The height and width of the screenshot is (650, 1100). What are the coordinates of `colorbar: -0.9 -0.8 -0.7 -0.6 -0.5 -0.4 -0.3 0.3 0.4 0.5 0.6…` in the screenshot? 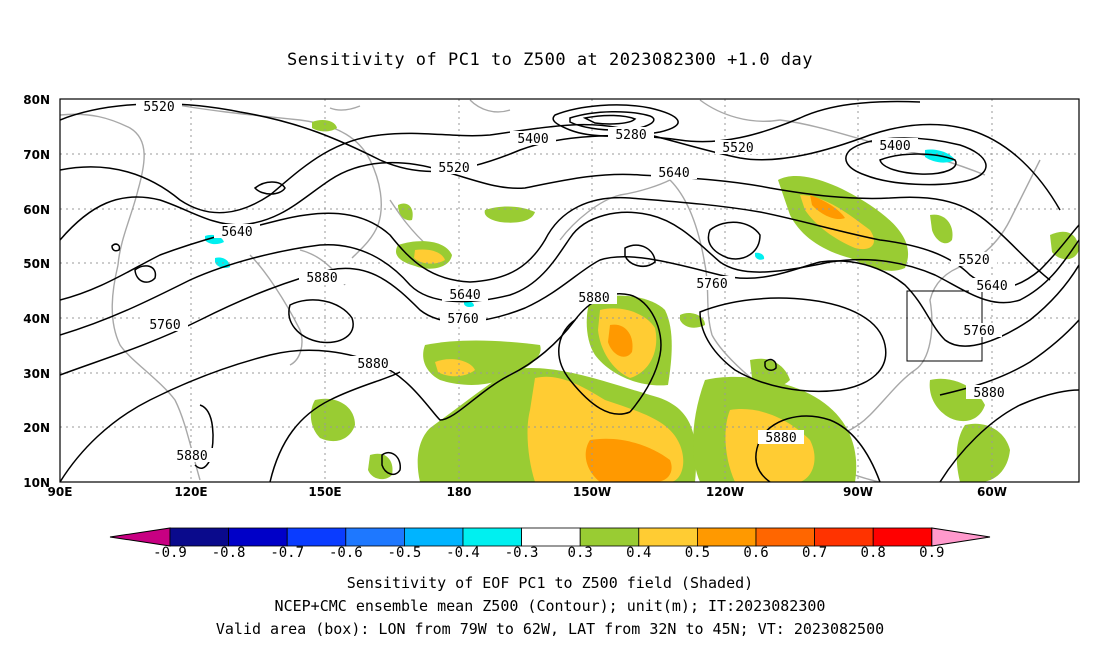 It's located at (550, 544).